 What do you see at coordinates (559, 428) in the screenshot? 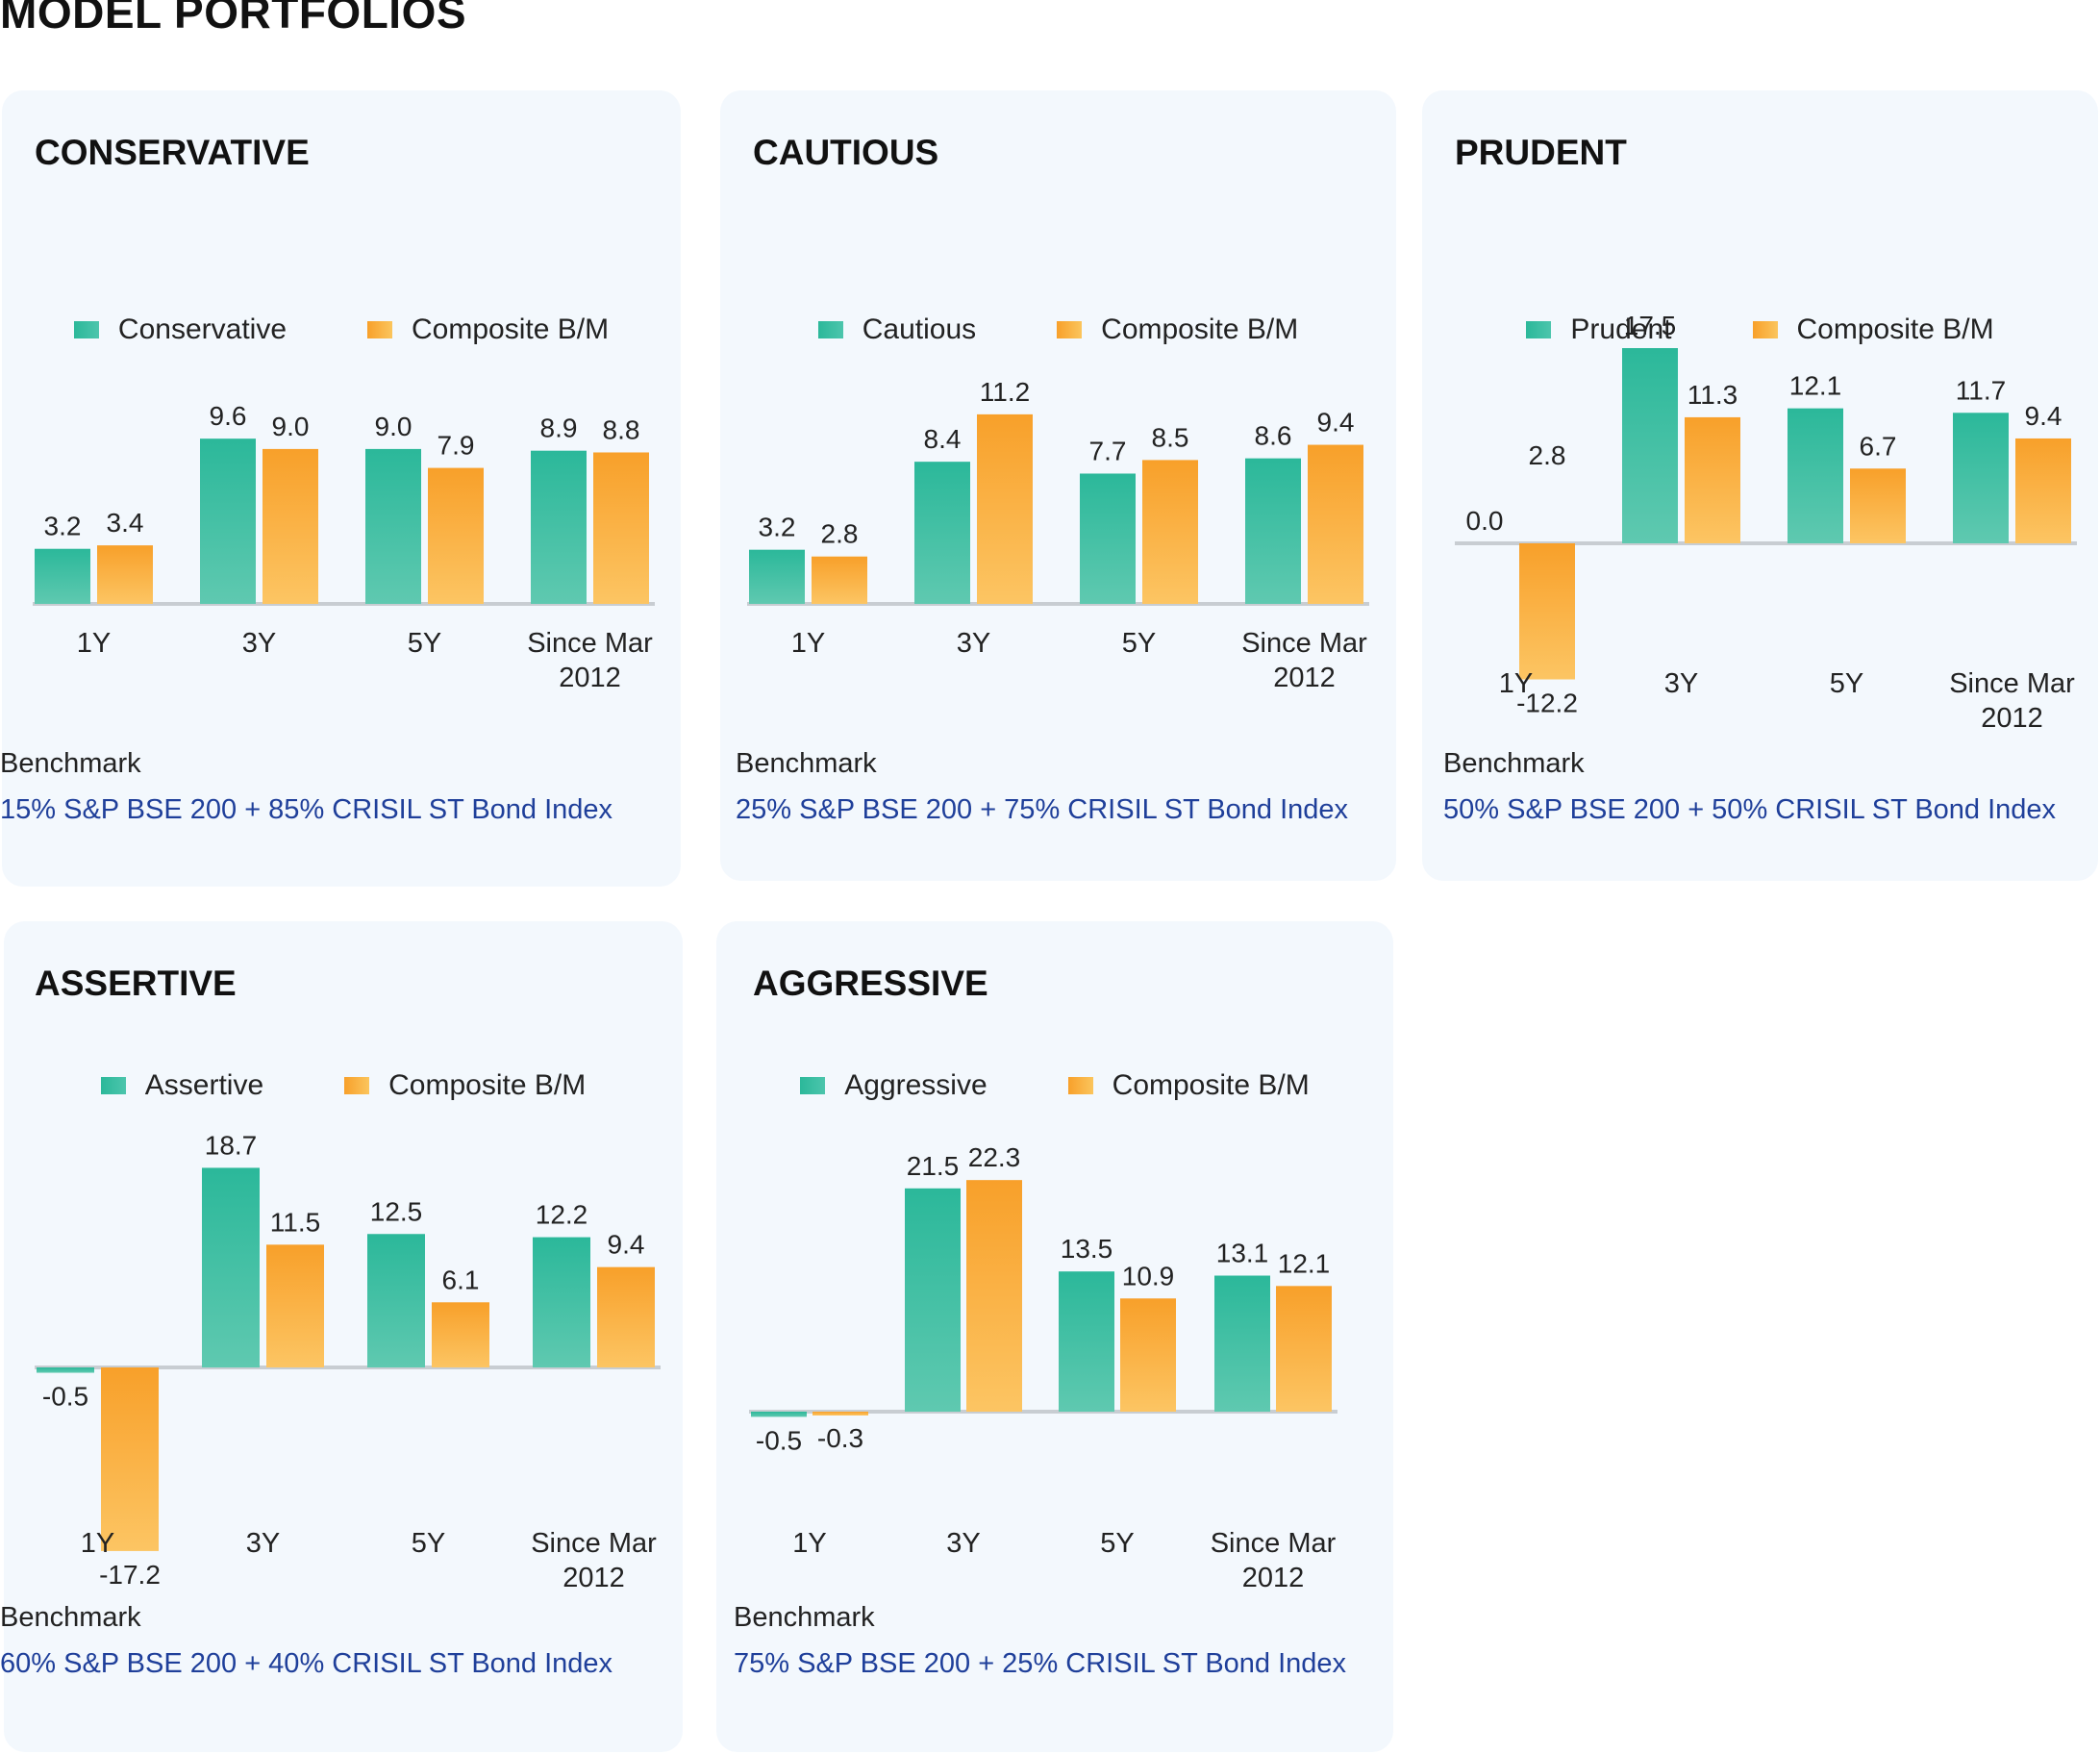
I see `value-label-conservative-since-mar-2012: 8.9` at bounding box center [559, 428].